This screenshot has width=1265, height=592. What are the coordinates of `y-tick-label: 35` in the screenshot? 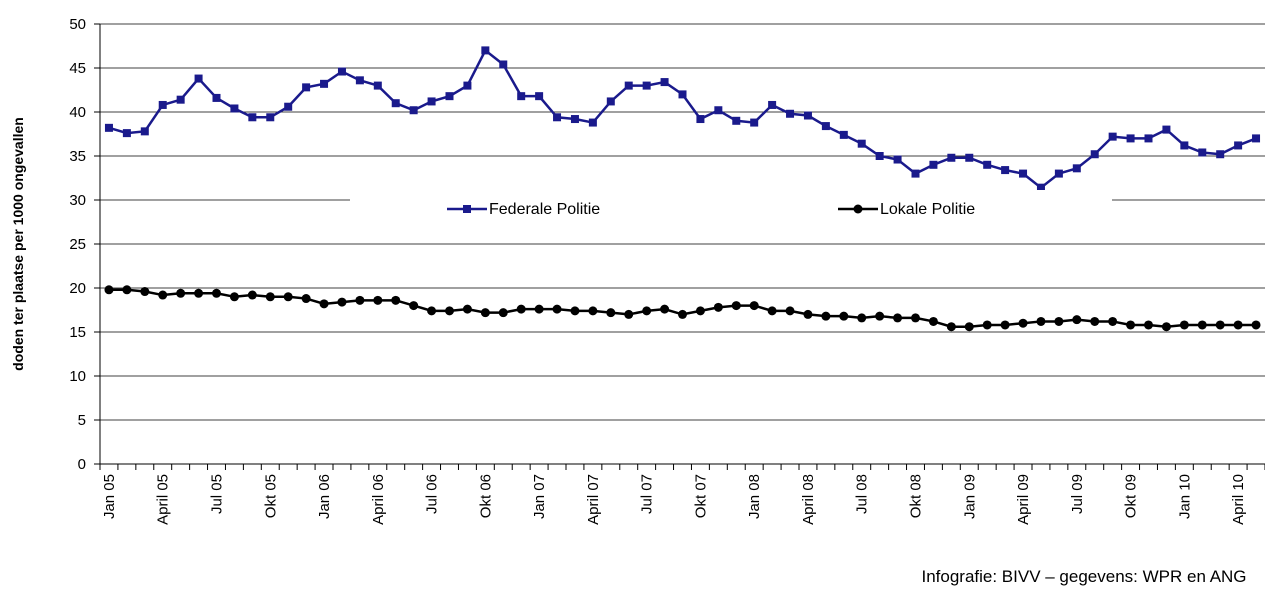 It's located at (77, 156).